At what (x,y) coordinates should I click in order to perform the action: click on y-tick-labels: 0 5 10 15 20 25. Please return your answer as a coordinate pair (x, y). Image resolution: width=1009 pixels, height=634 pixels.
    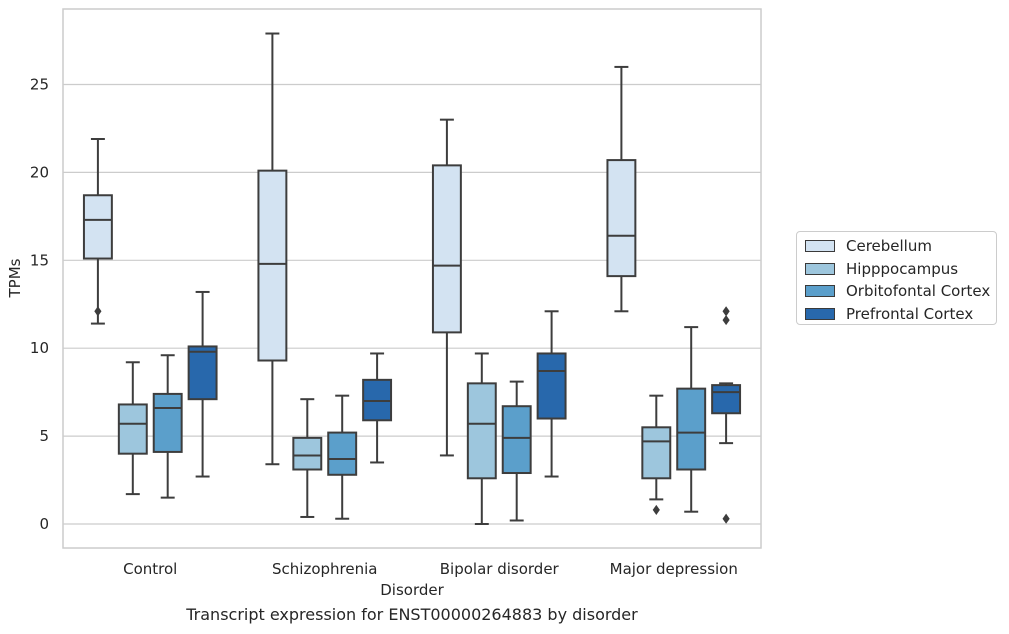
    Looking at the image, I should click on (39, 305).